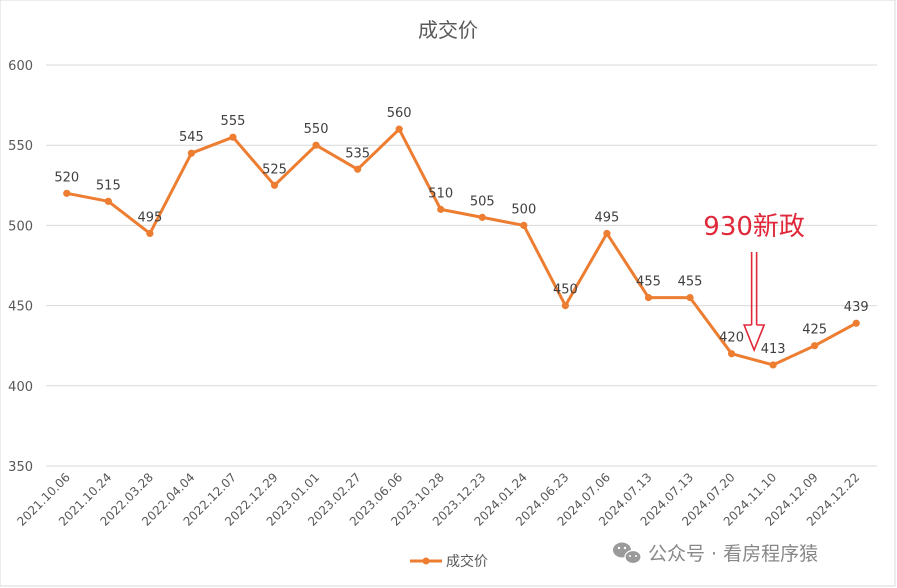 The height and width of the screenshot is (588, 897). Describe the element at coordinates (440, 193) in the screenshot. I see `data-label: 510` at that location.